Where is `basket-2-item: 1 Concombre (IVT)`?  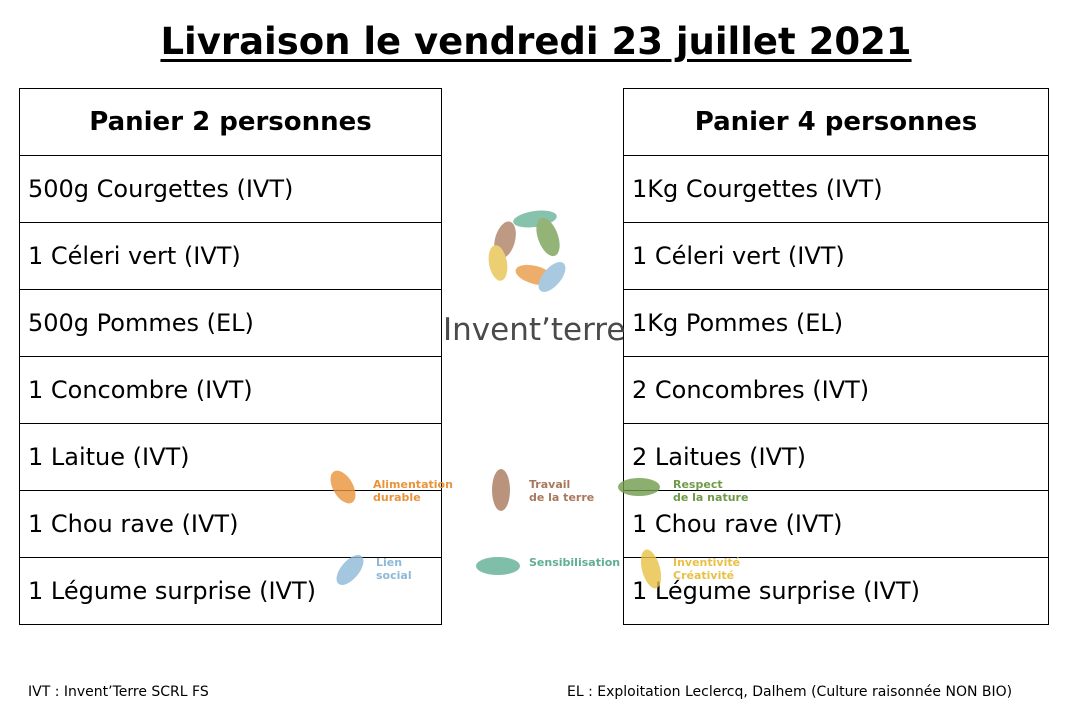 basket-2-item: 1 Concombre (IVT) is located at coordinates (230, 390).